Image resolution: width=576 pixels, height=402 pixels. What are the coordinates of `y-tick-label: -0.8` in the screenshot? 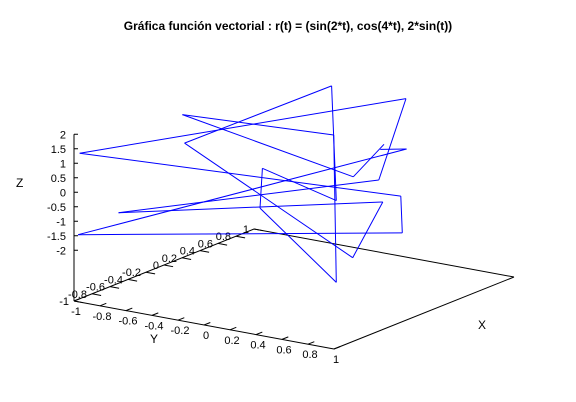 It's located at (77, 295).